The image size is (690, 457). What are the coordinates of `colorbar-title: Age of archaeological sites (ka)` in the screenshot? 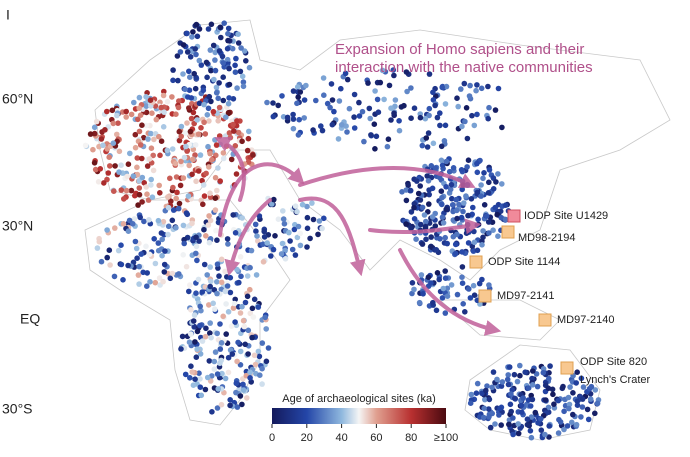 It's located at (358, 399).